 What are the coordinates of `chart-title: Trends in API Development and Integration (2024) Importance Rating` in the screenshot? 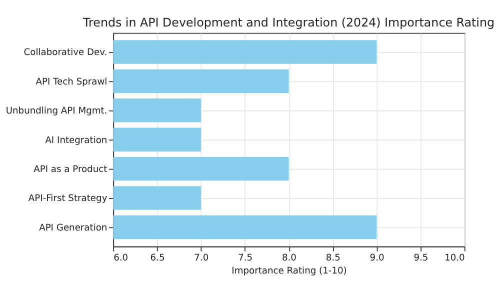 It's located at (288, 22).